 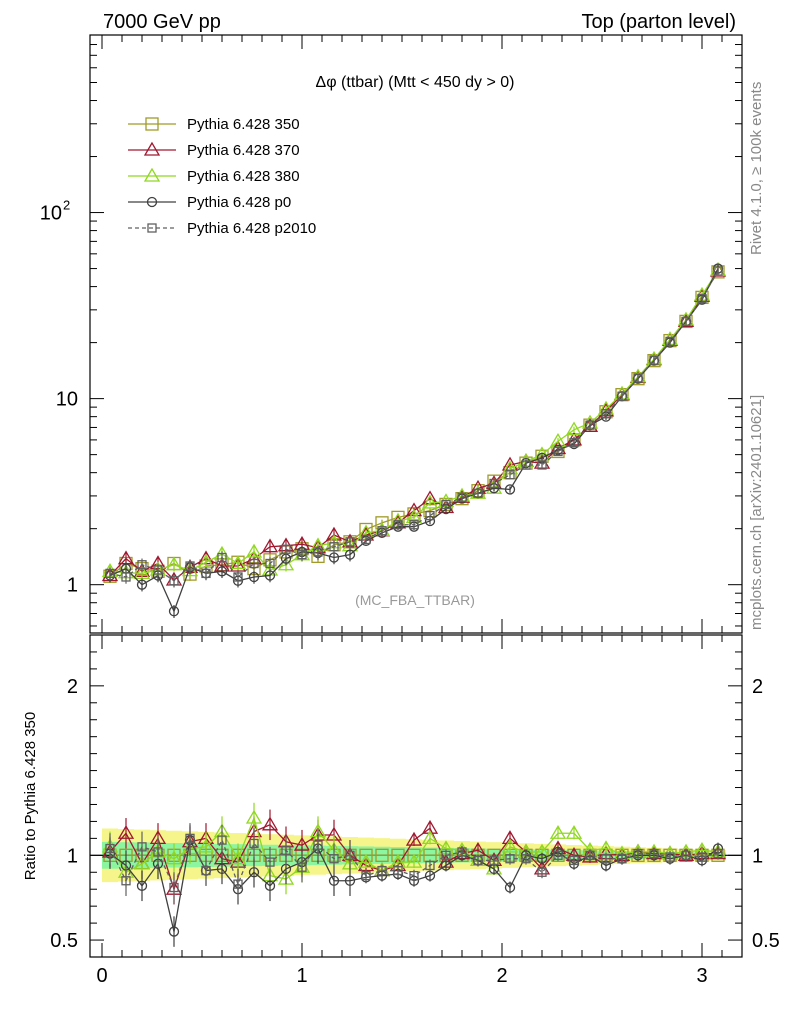 I want to click on main-ytick-label: 1, so click(x=72, y=586).